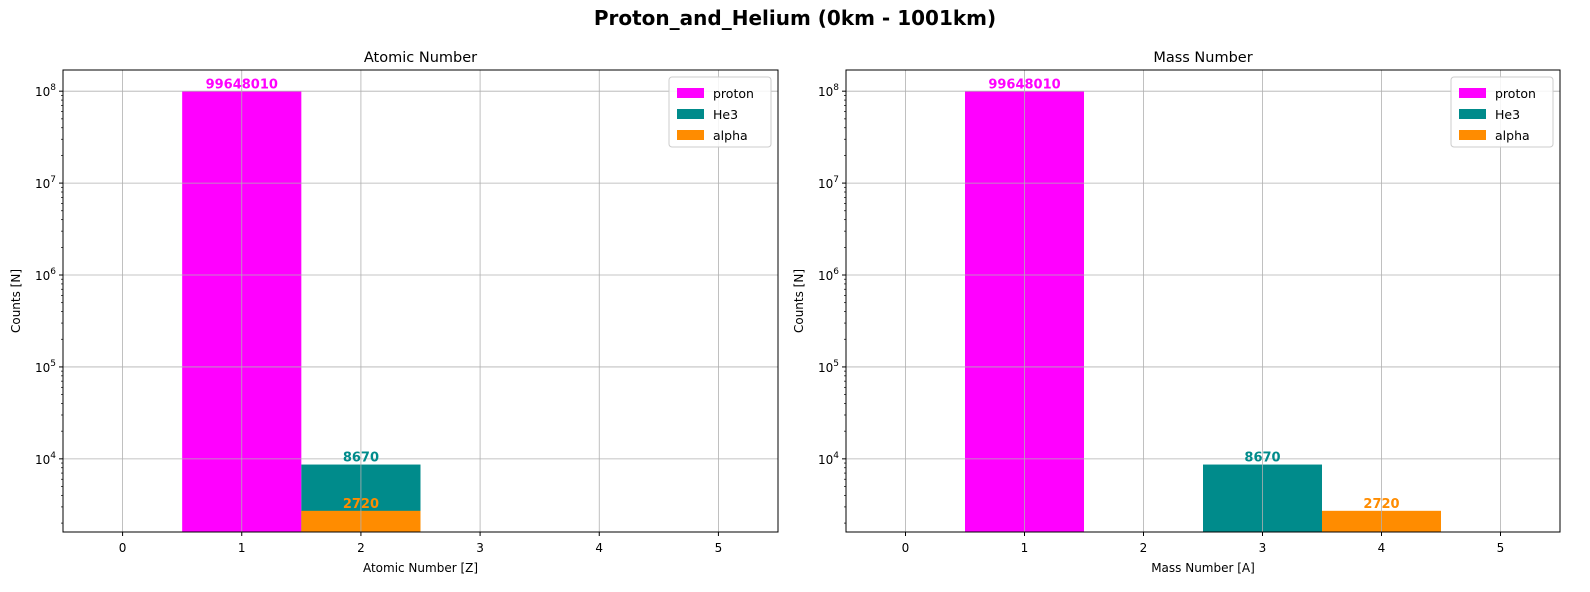 The image size is (1590, 592). I want to click on panel-title: Mass Number, so click(1202, 58).